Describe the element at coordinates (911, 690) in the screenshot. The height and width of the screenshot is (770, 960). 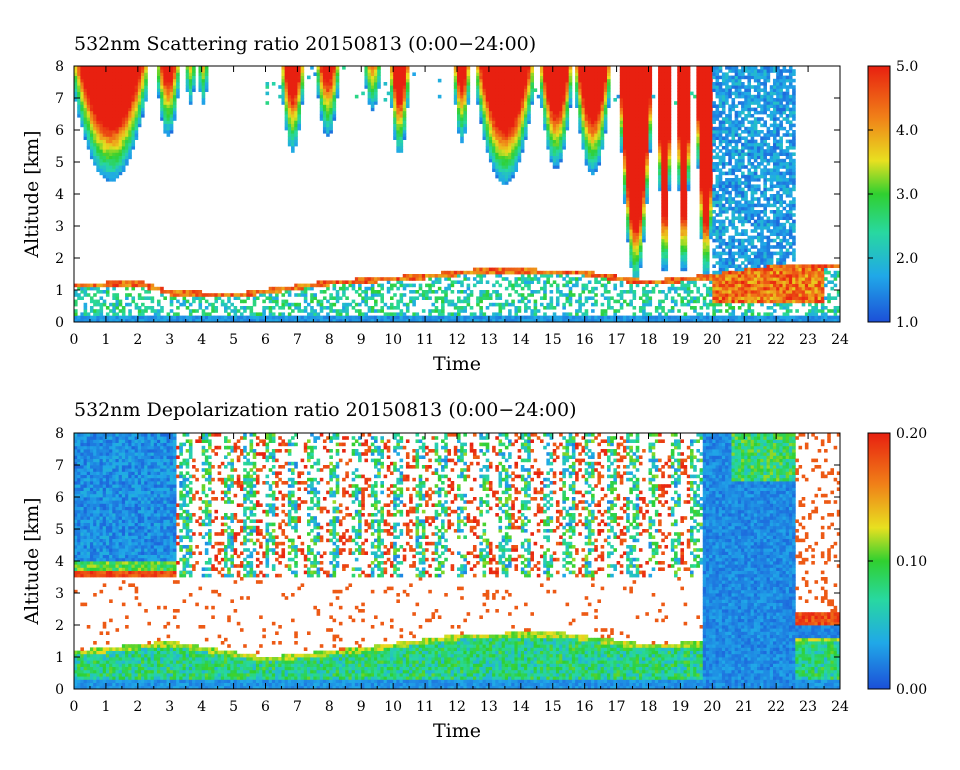
I see `colorbar-tick-label: 0.00` at that location.